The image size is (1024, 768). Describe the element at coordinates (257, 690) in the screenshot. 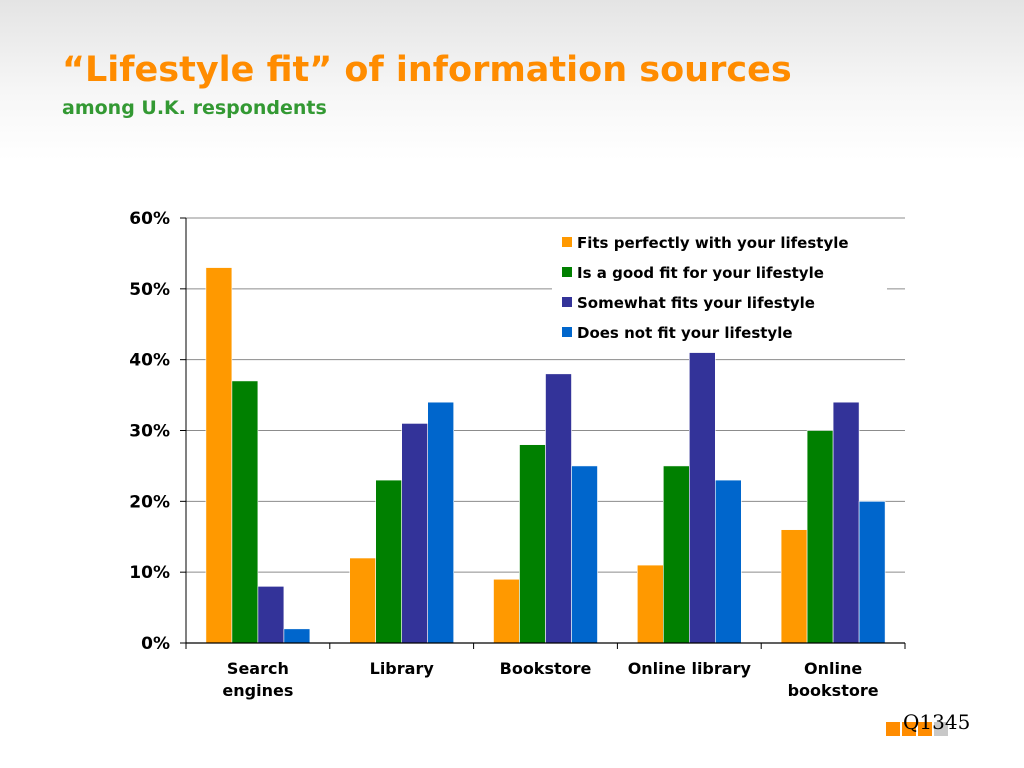

I see `x-tick-label: engines` at that location.